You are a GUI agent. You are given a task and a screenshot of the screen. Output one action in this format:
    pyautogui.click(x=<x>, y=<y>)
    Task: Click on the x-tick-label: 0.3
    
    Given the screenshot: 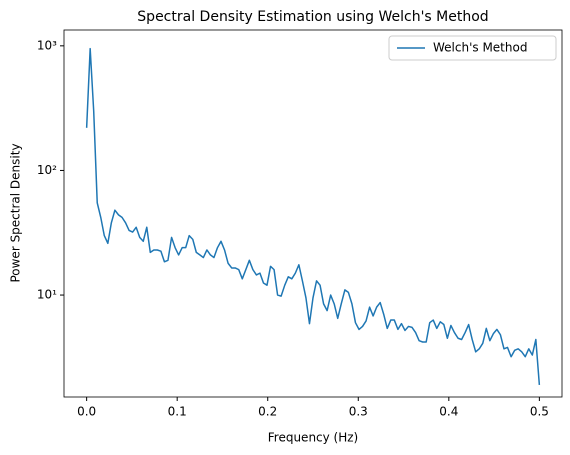 What is the action you would take?
    pyautogui.click(x=358, y=412)
    